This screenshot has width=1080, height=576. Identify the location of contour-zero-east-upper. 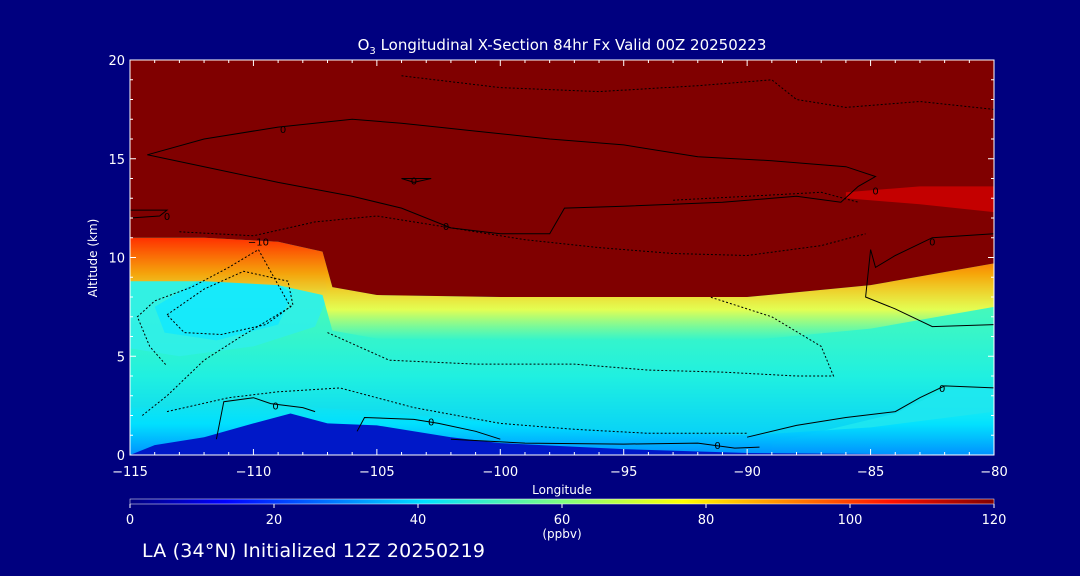
(929, 280).